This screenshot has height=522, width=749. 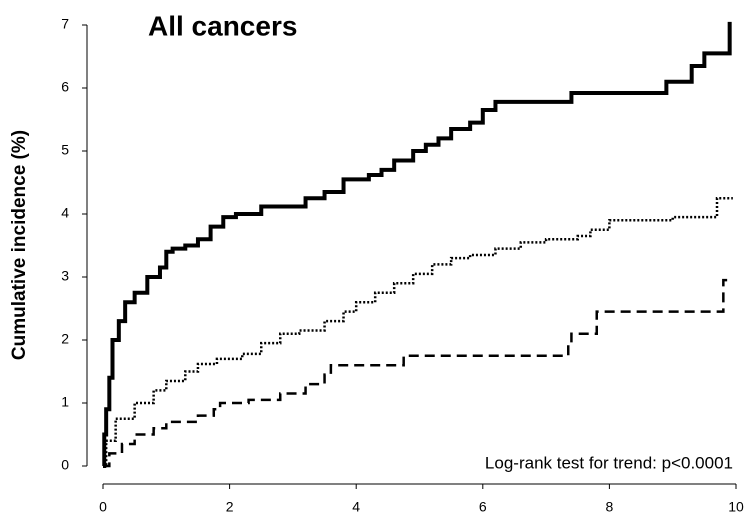 What do you see at coordinates (483, 507) in the screenshot?
I see `x-tick-label: 6` at bounding box center [483, 507].